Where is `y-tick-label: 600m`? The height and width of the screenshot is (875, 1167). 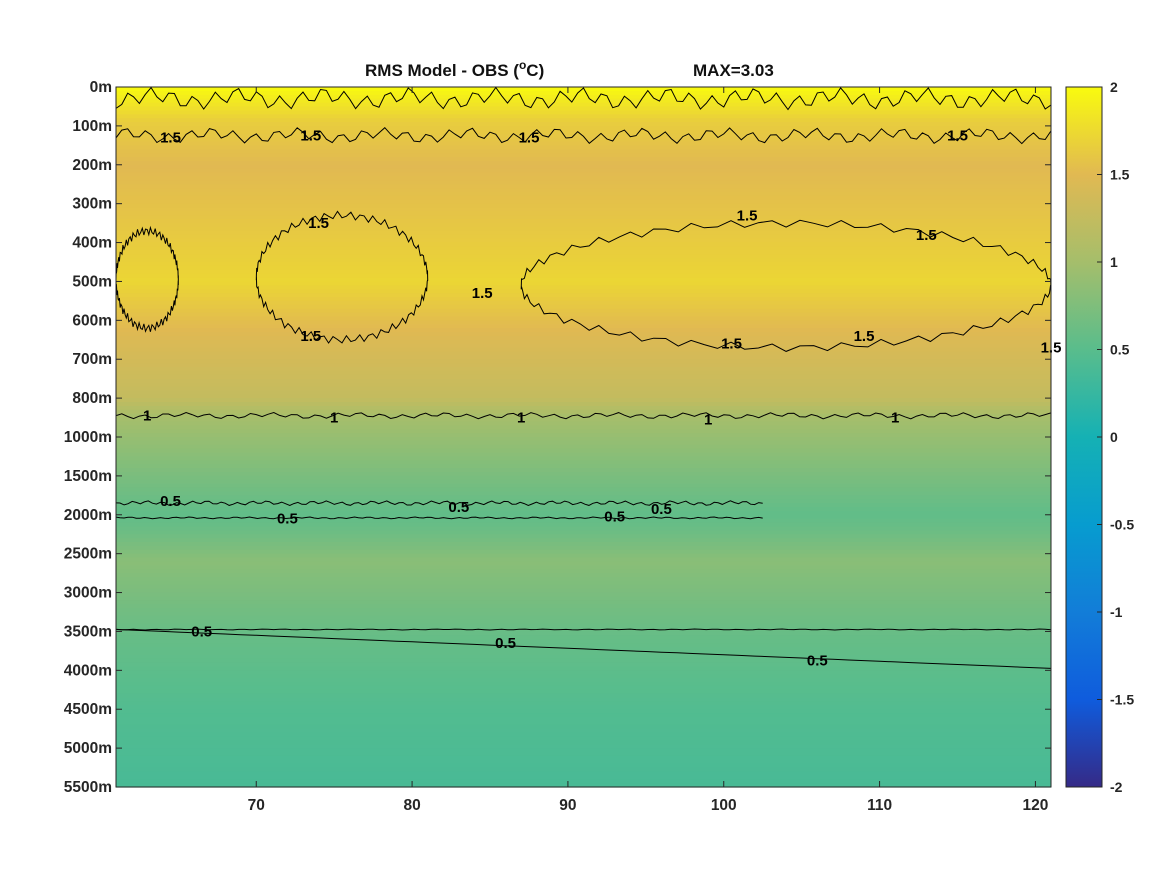 y-tick-label: 600m is located at coordinates (92, 320).